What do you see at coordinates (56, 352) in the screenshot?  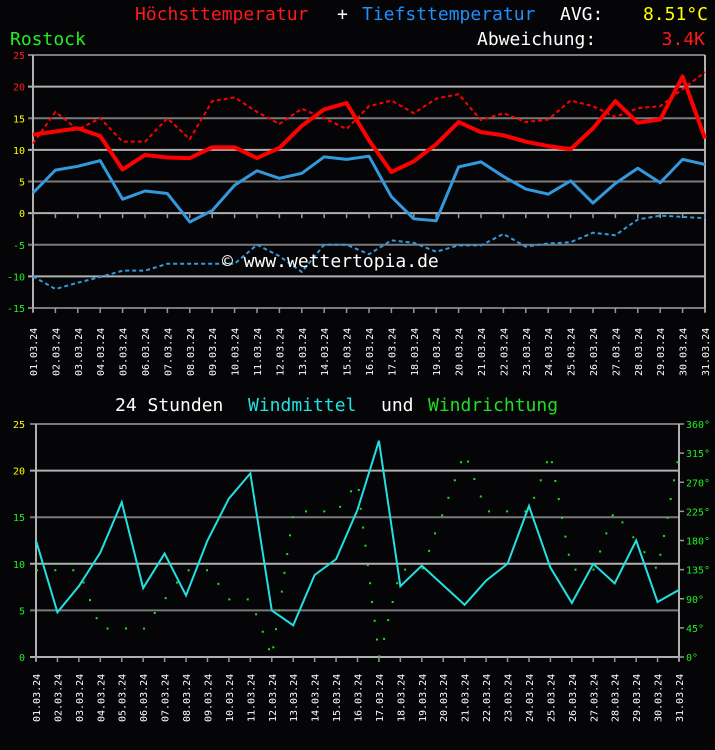 I see `x-tick-label: 02.03.24` at bounding box center [56, 352].